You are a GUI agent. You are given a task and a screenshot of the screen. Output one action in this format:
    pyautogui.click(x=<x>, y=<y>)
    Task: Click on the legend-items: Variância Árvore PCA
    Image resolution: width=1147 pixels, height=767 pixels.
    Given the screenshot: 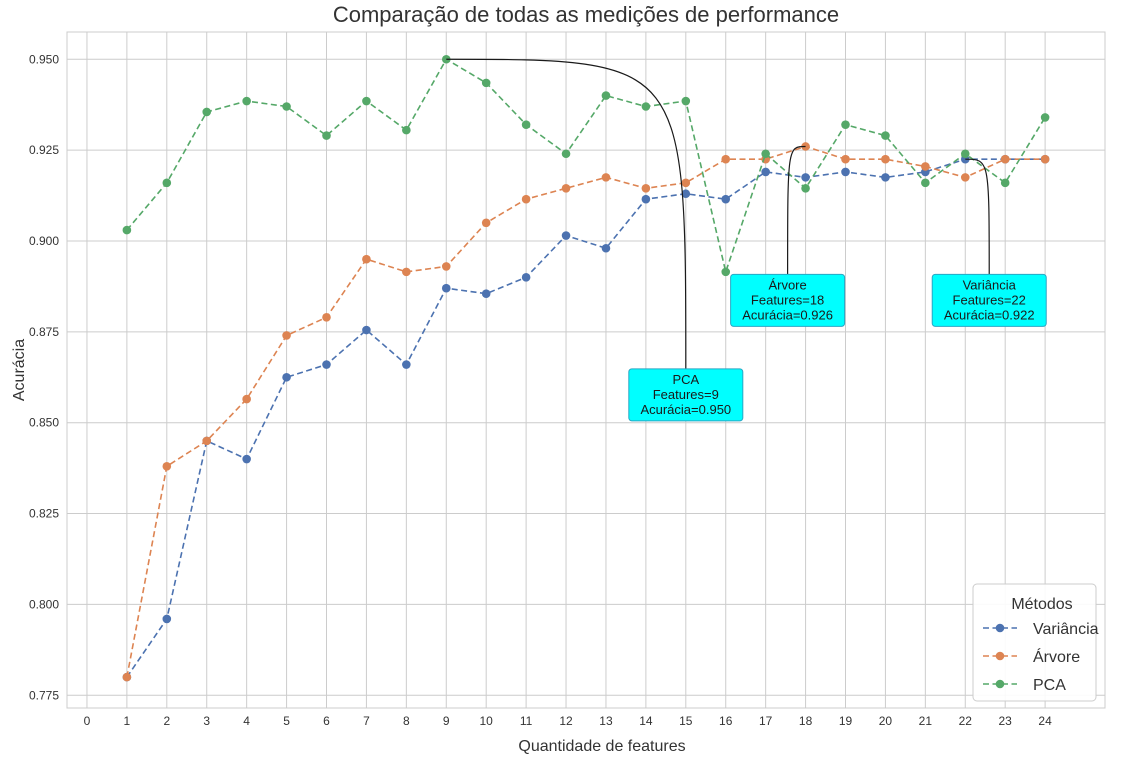 What is the action you would take?
    pyautogui.click(x=1041, y=657)
    